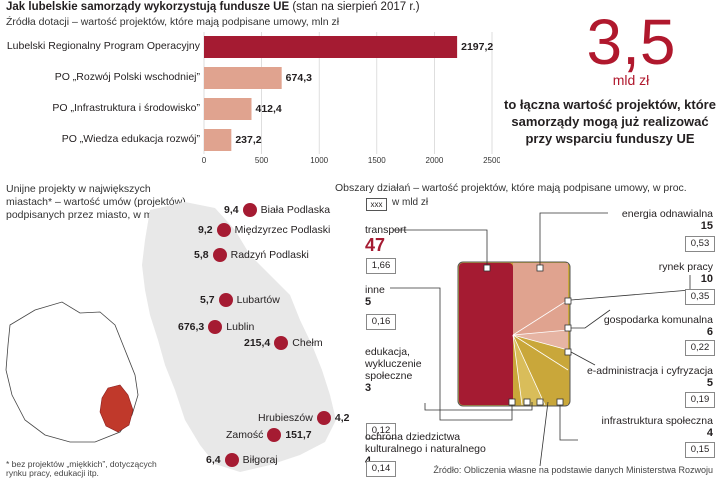  Describe the element at coordinates (375, 296) in the screenshot. I see `category-inne: inne 5` at that location.